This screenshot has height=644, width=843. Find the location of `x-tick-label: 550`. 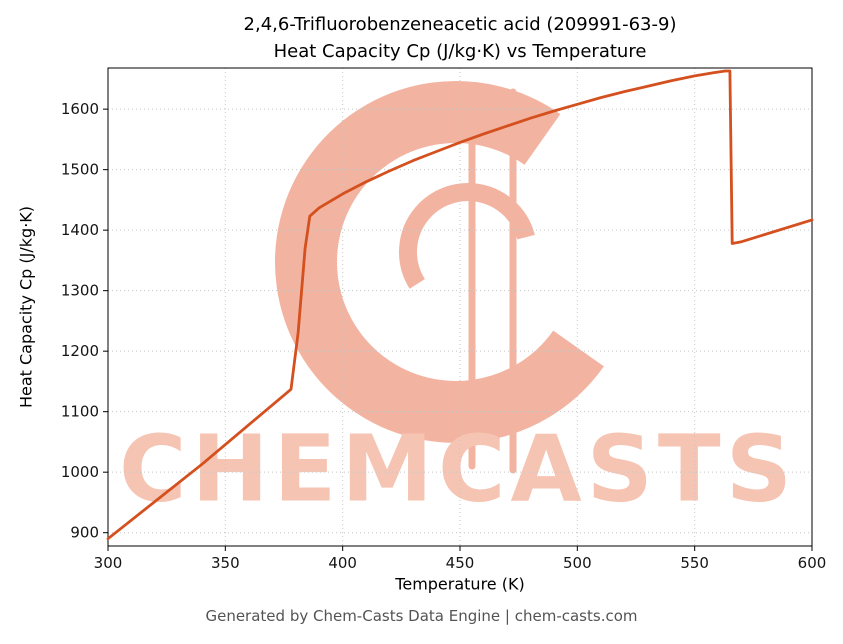

x-tick-label: 550 is located at coordinates (694, 563).